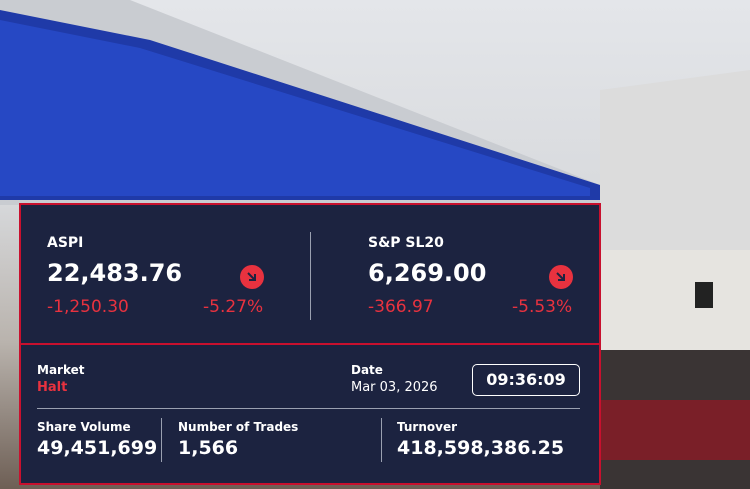  I want to click on market-status: Halt, so click(52, 387).